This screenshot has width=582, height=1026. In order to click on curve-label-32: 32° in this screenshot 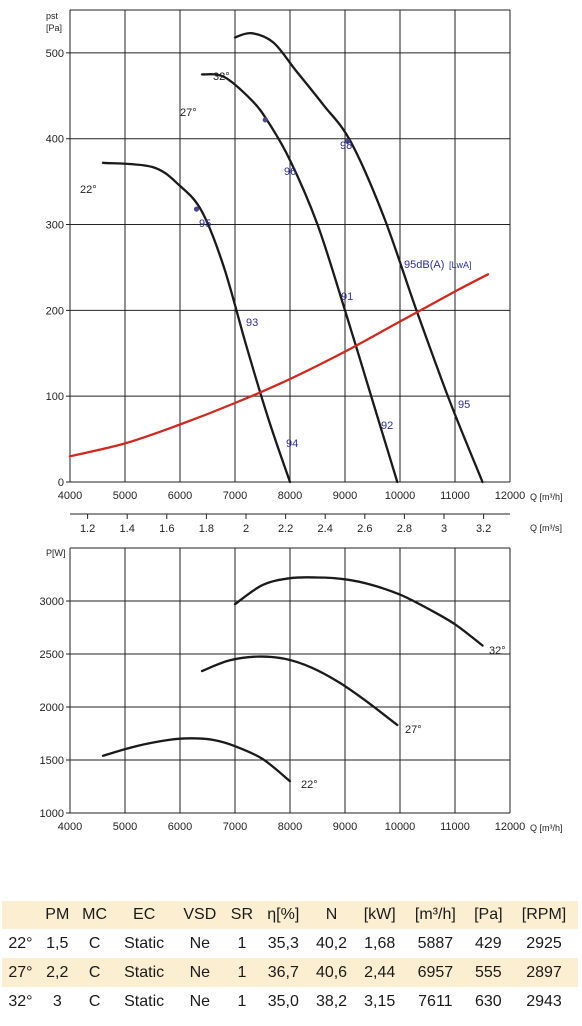, I will do `click(221, 77)`.